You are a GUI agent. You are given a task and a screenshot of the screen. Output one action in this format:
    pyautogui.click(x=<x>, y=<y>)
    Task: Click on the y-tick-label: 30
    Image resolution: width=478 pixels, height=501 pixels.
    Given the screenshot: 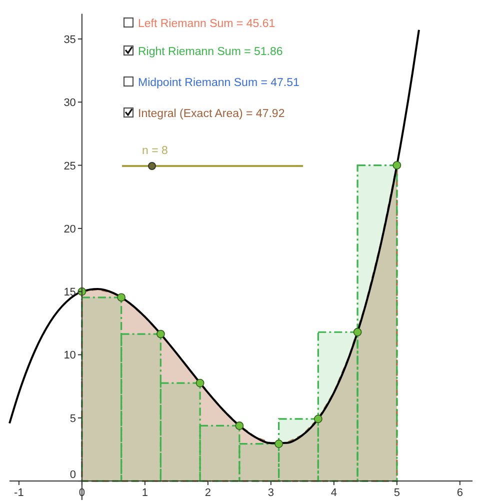 What is the action you would take?
    pyautogui.click(x=70, y=103)
    